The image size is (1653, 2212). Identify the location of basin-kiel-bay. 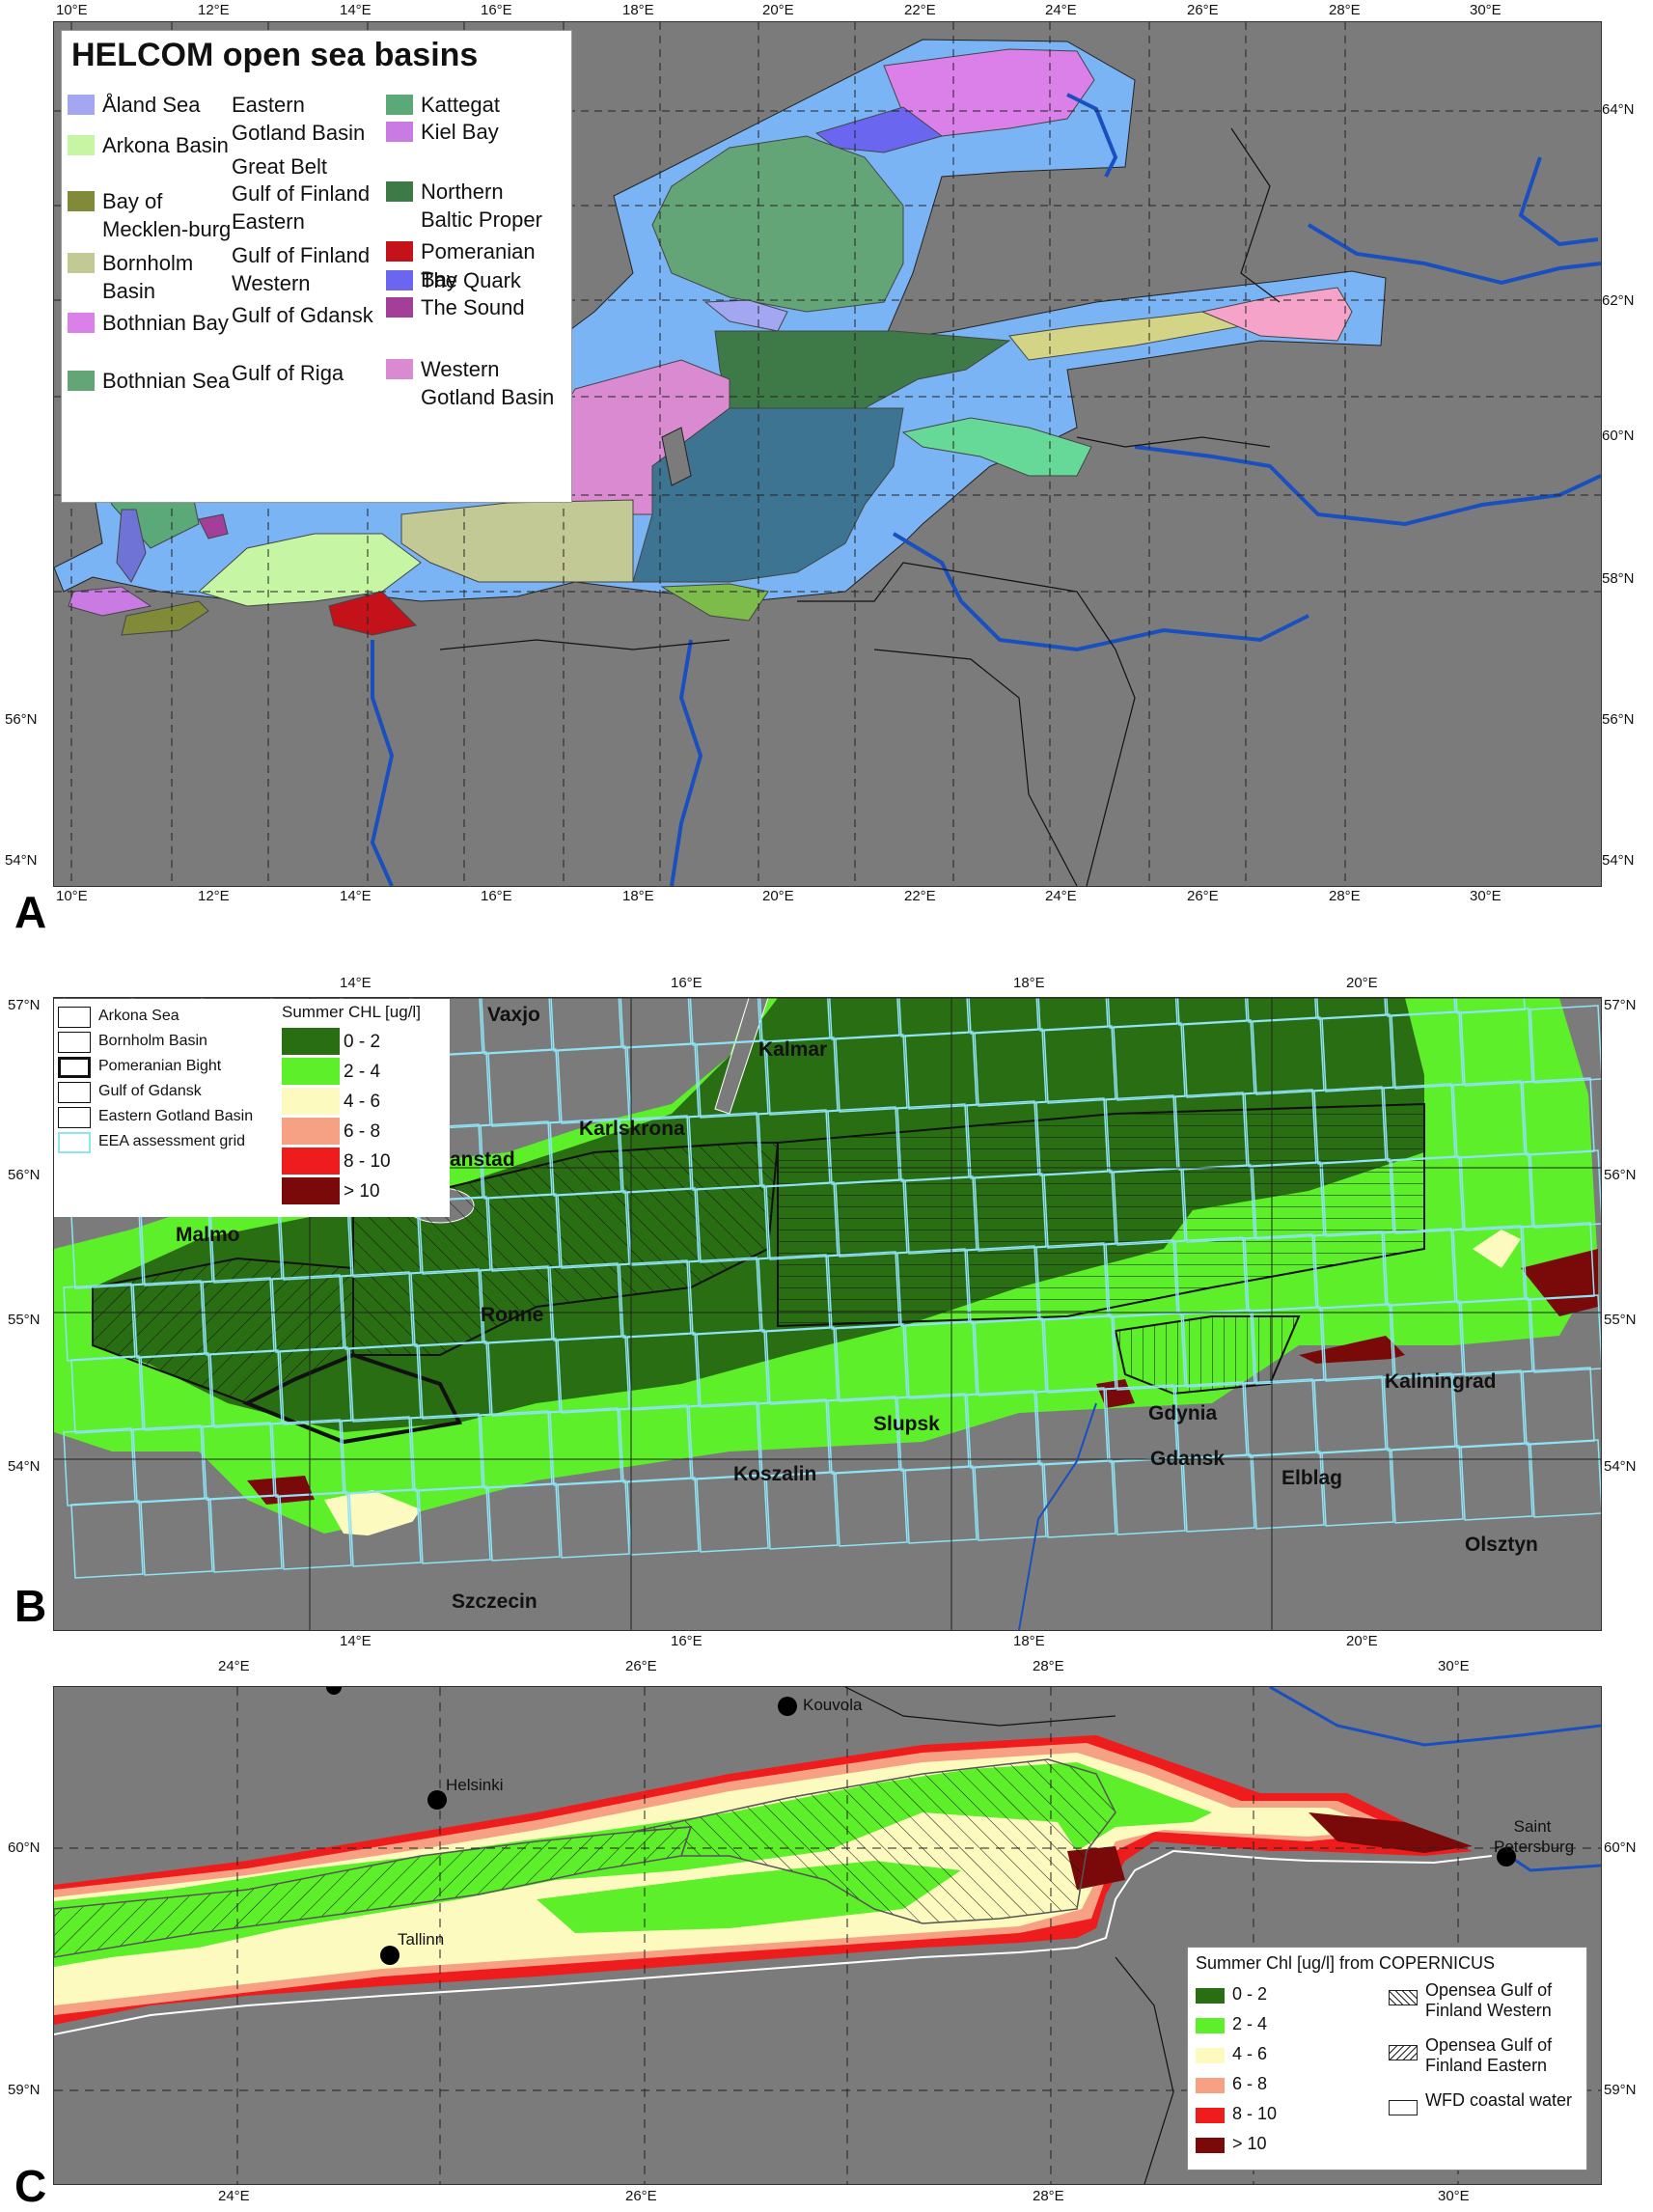
(110, 601).